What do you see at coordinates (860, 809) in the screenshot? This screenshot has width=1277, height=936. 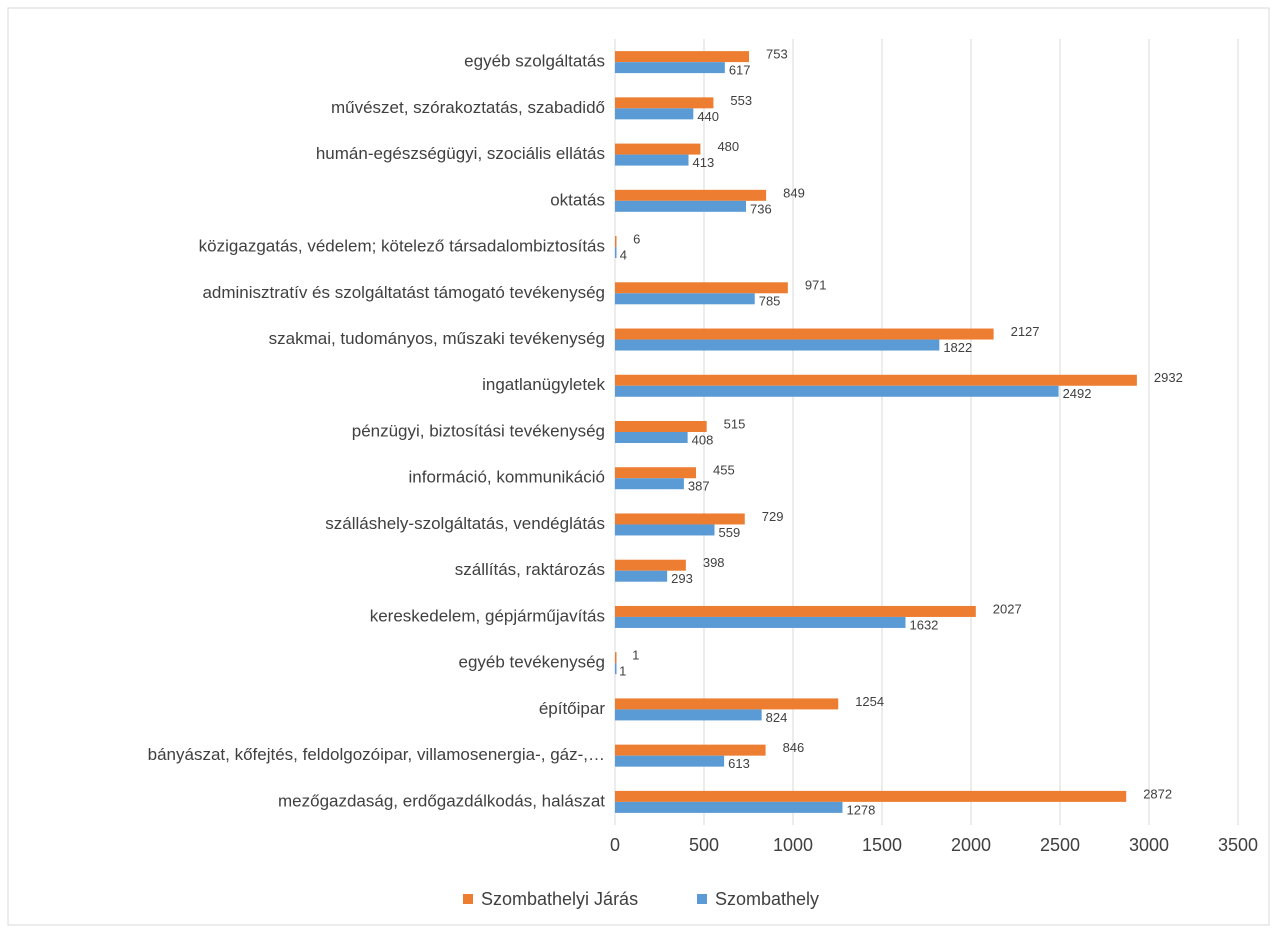 I see `data-label: 1278` at bounding box center [860, 809].